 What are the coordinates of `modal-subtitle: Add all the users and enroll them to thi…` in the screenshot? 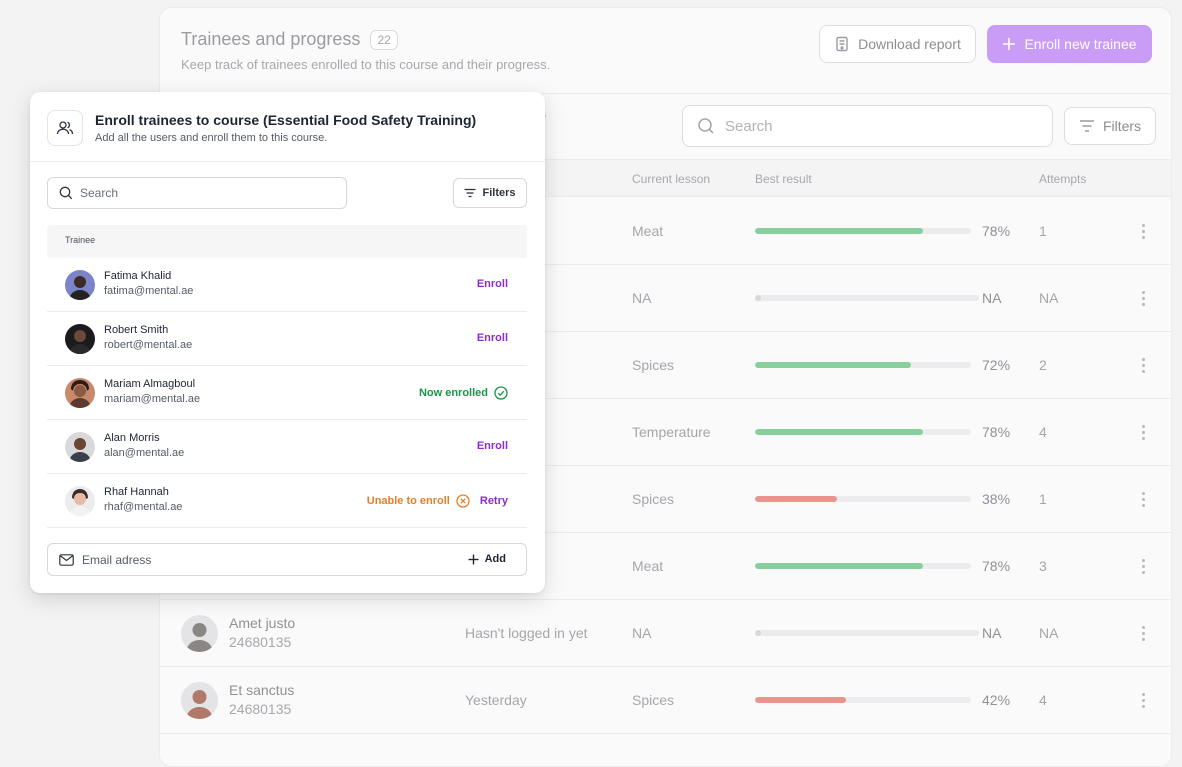 It's located at (211, 138).